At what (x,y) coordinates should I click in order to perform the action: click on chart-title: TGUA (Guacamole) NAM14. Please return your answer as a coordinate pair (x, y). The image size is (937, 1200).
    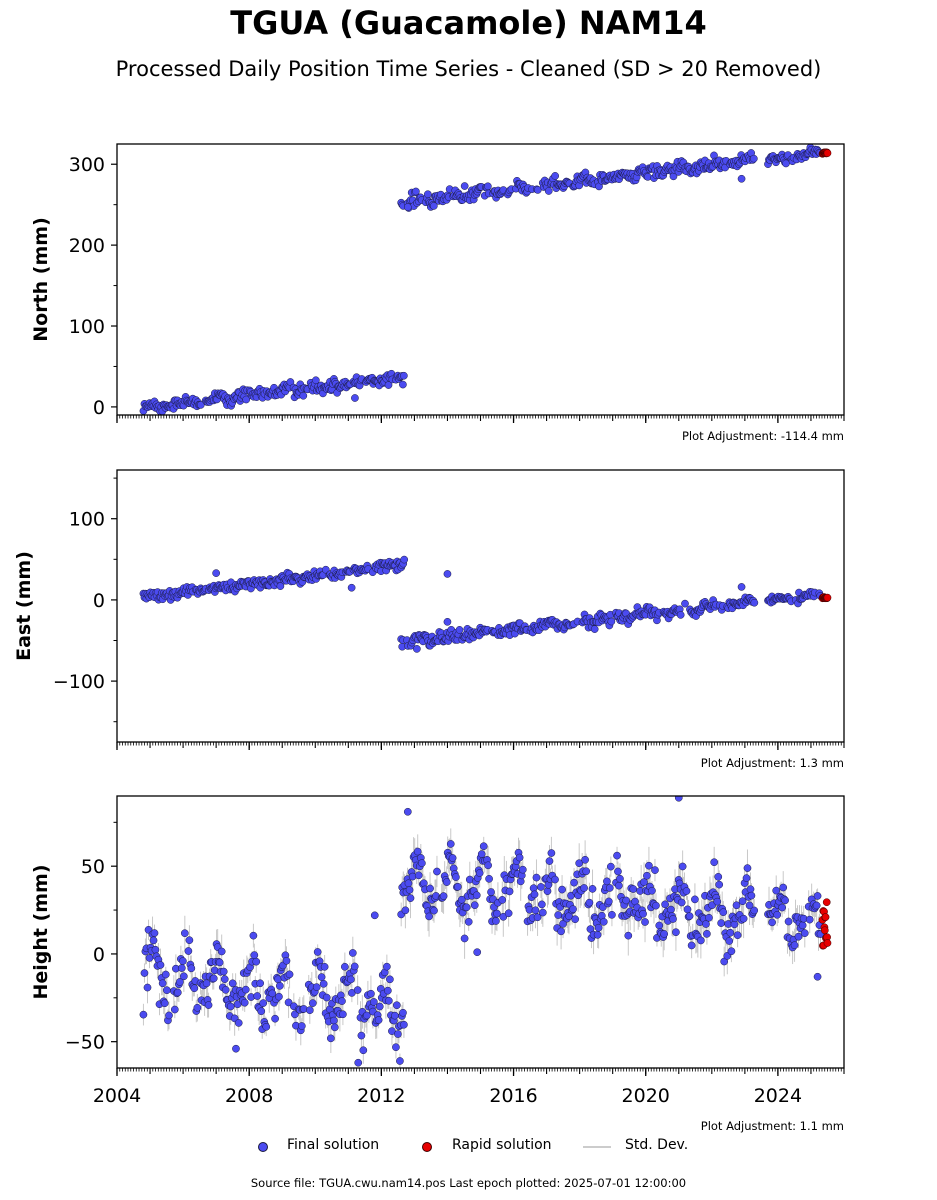
    Looking at the image, I should click on (468, 23).